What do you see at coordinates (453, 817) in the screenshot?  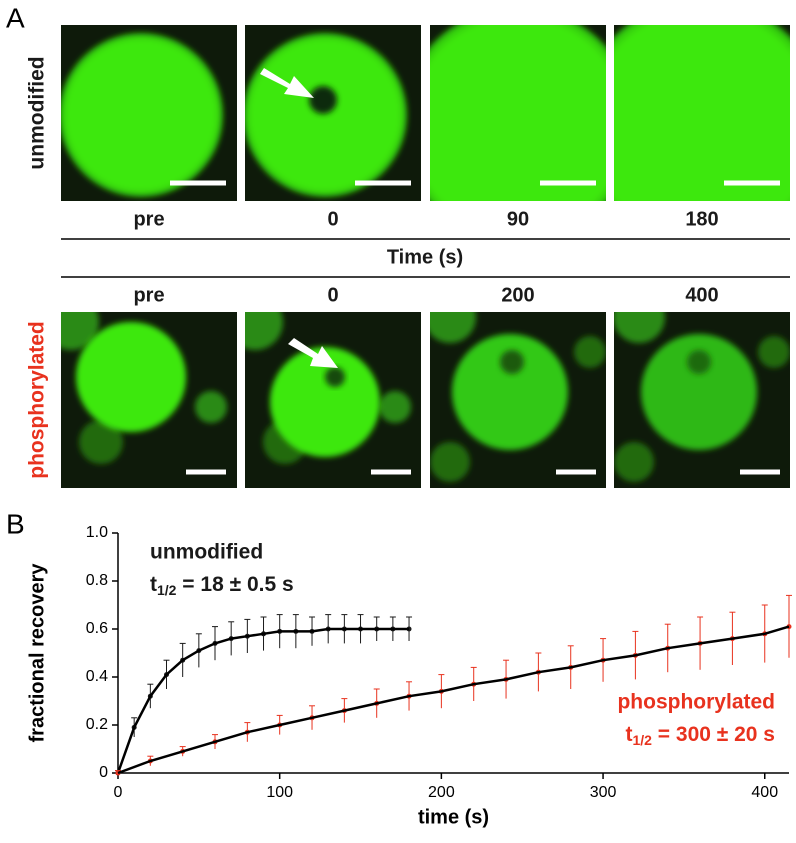 I see `x-axis-label: time (s)` at bounding box center [453, 817].